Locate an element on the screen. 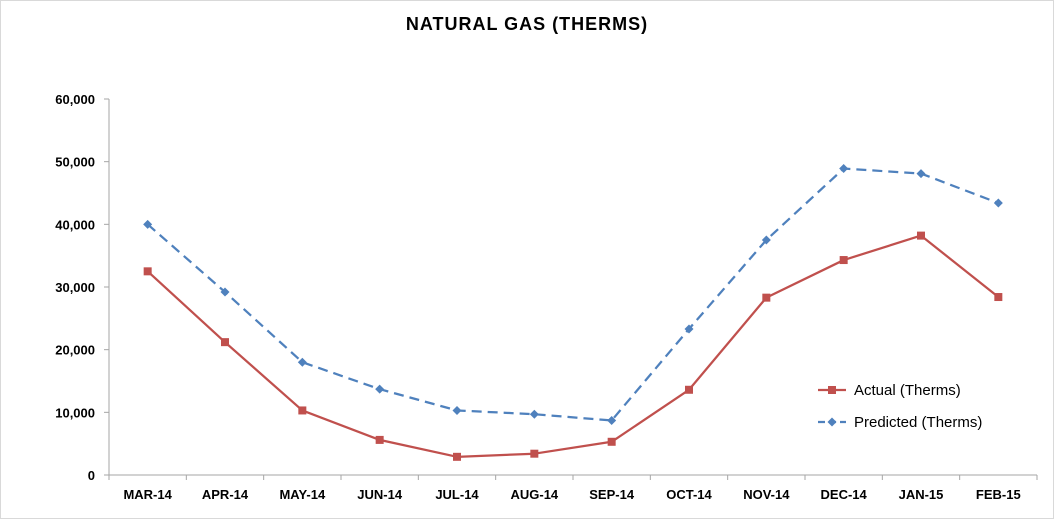 The width and height of the screenshot is (1054, 519). y-tick-label: 40,000 is located at coordinates (75, 224).